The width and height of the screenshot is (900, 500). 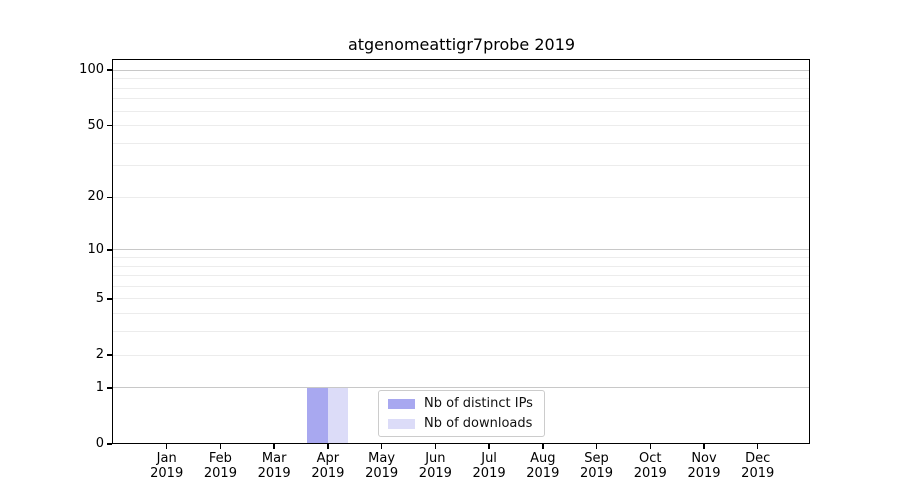 I want to click on x-tick-label-dec: Dec 2019, so click(x=758, y=466).